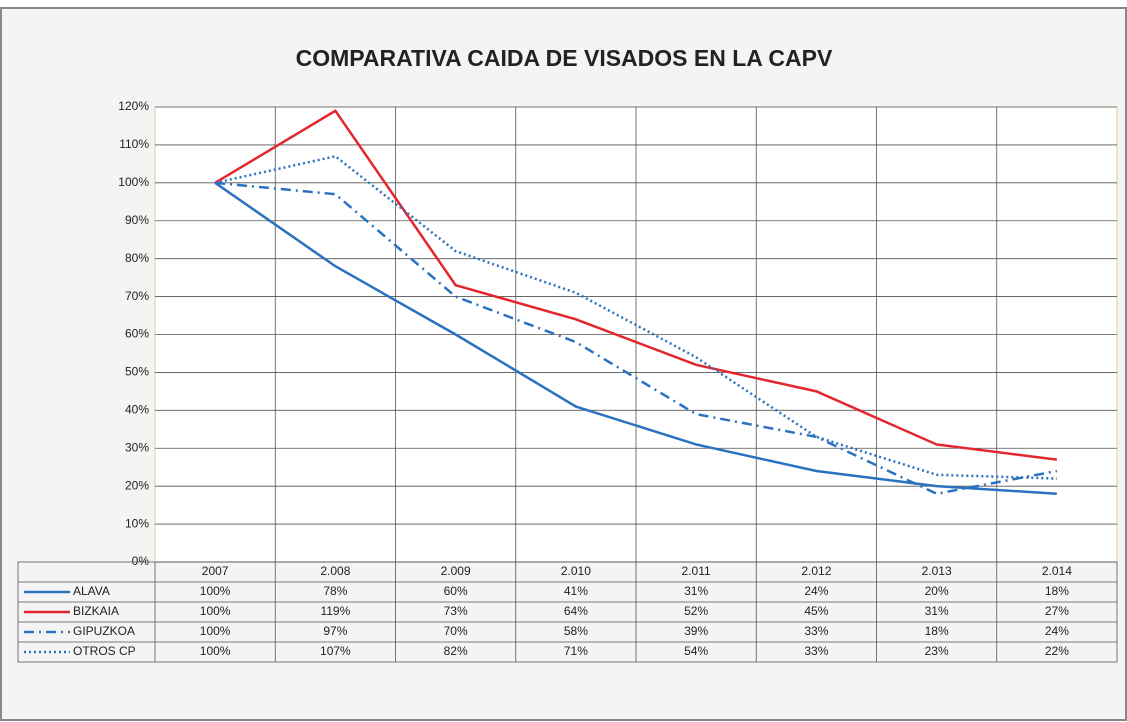 The width and height of the screenshot is (1127, 722). Describe the element at coordinates (576, 611) in the screenshot. I see `table-cell: 64%` at that location.